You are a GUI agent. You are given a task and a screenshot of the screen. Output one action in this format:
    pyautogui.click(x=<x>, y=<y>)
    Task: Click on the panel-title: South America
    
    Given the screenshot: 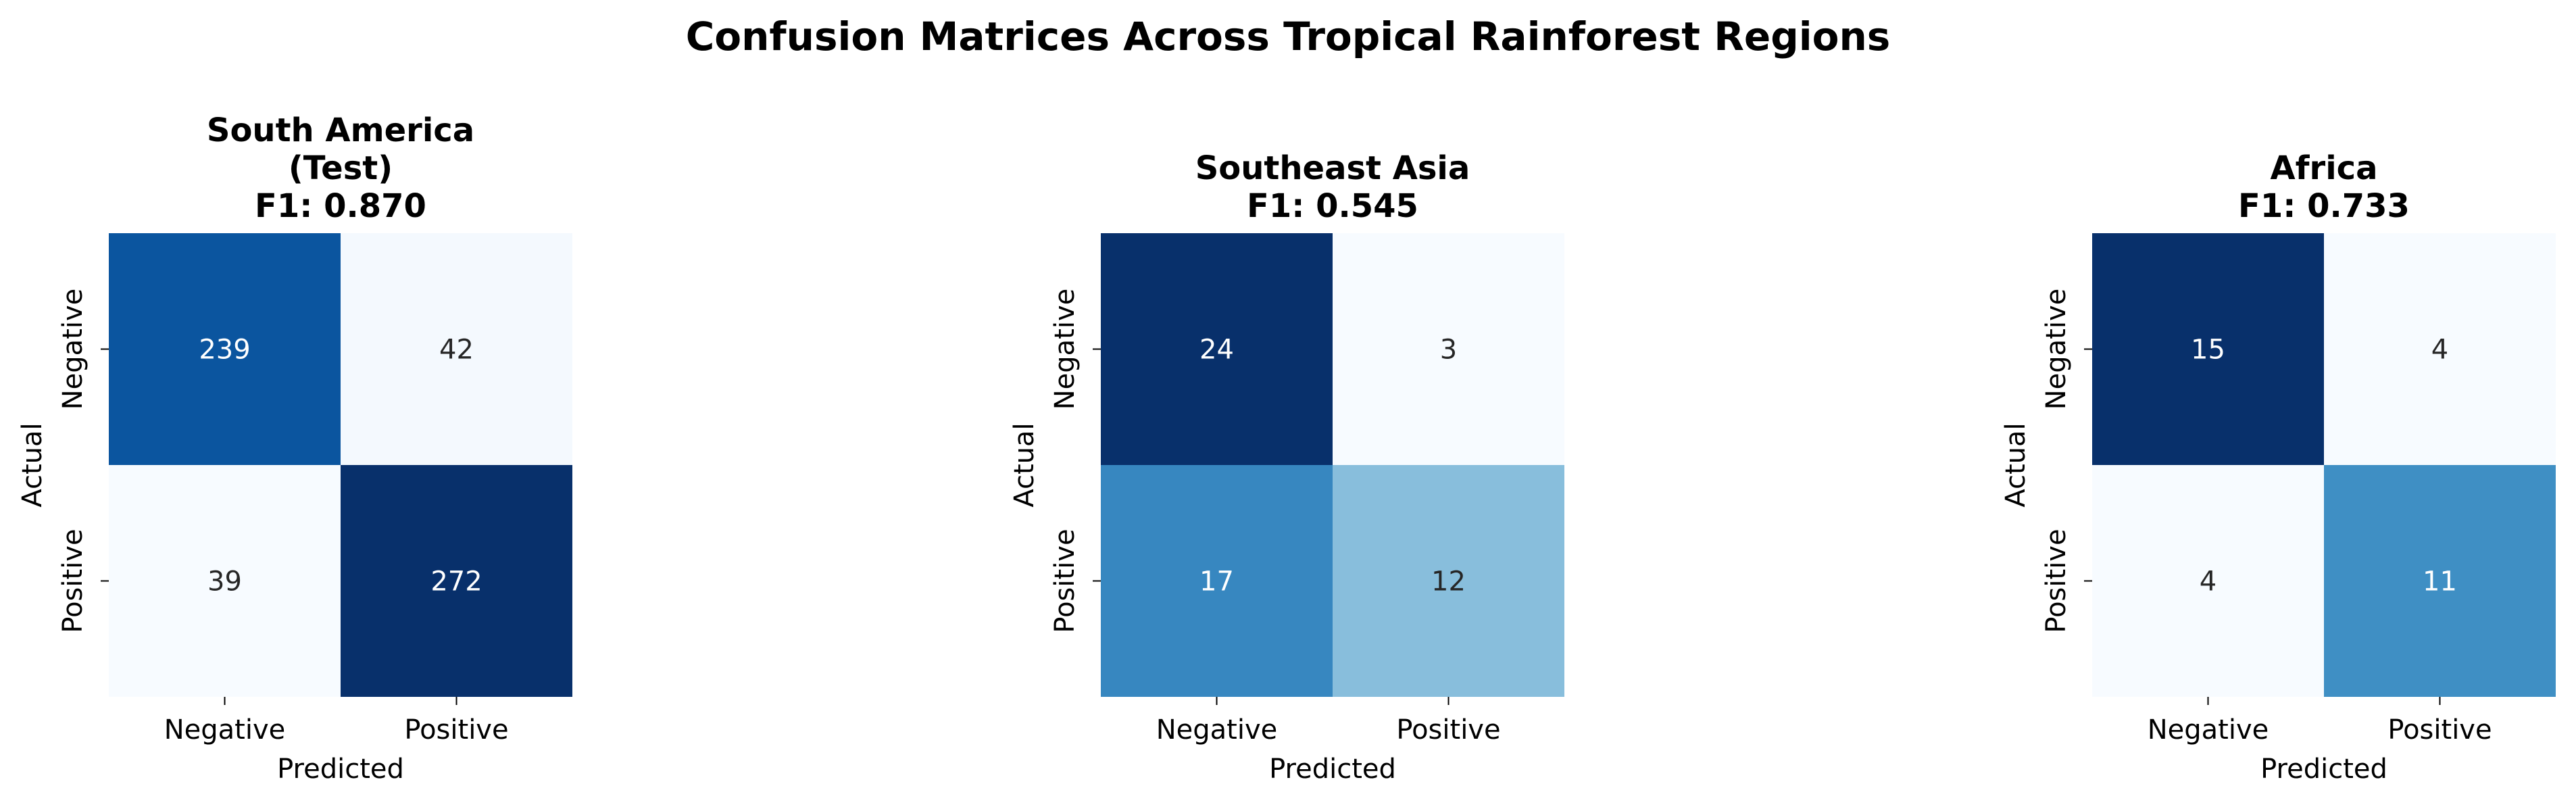 What is the action you would take?
    pyautogui.click(x=341, y=130)
    